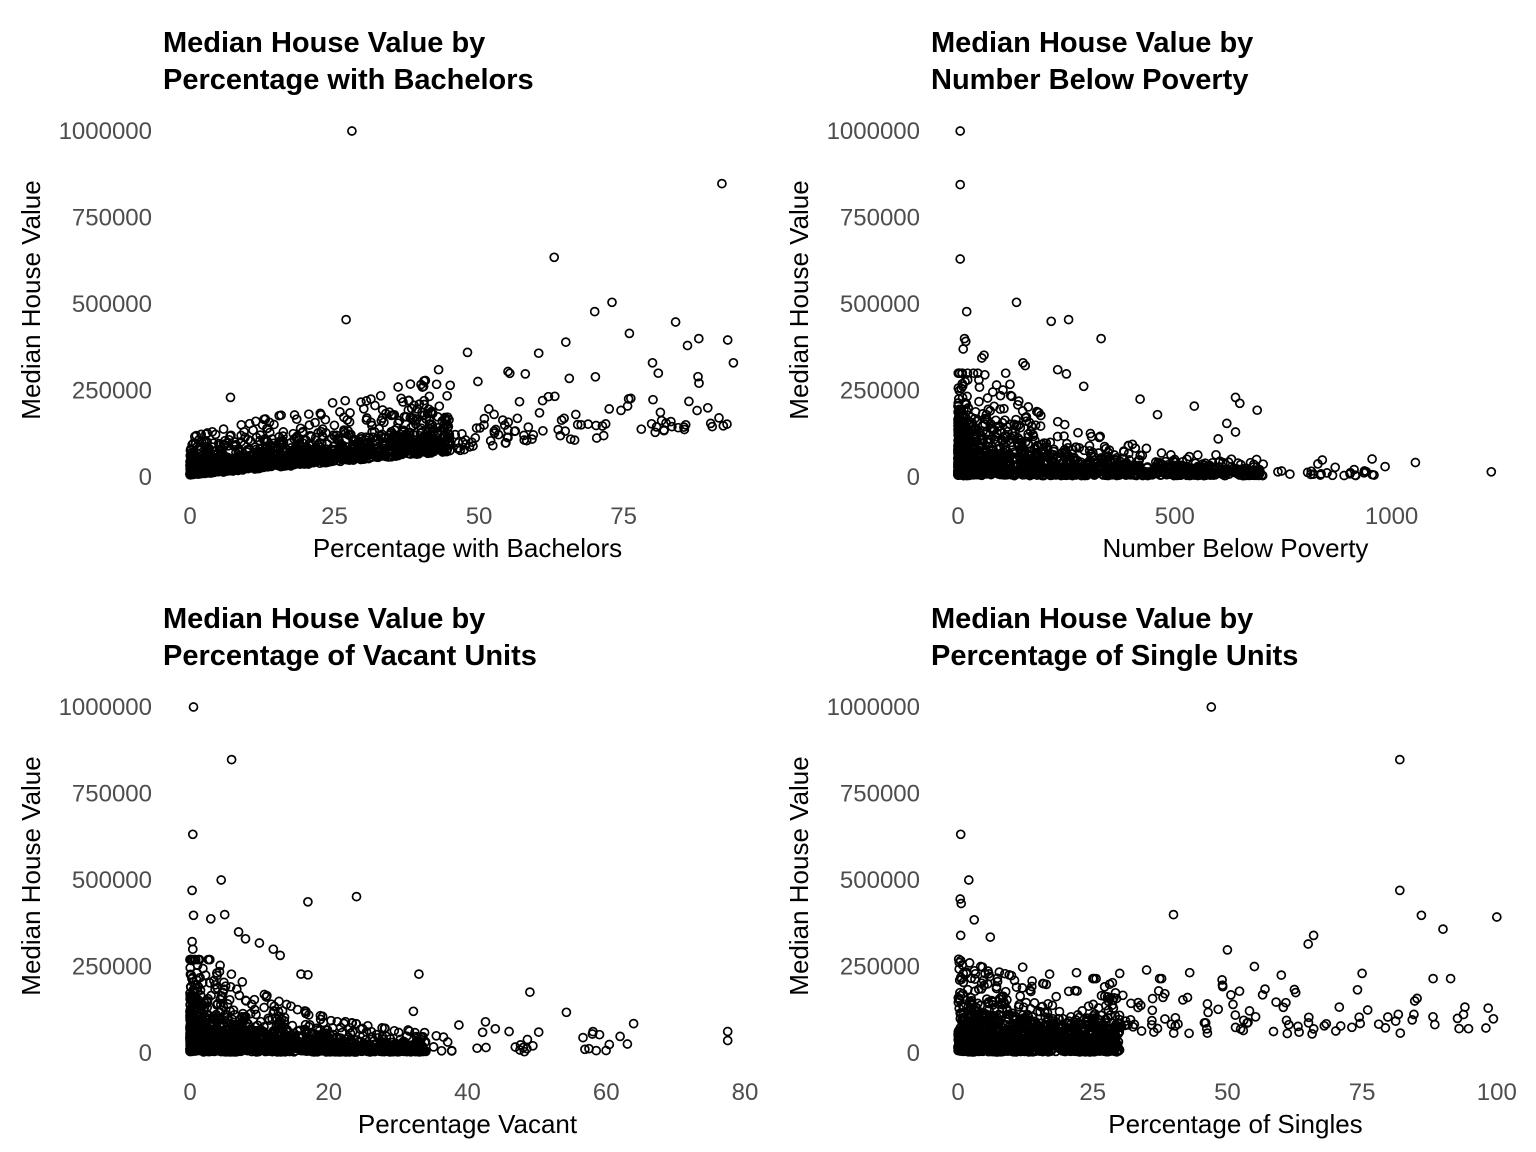  What do you see at coordinates (334, 516) in the screenshot?
I see `x-tick-label: 25` at bounding box center [334, 516].